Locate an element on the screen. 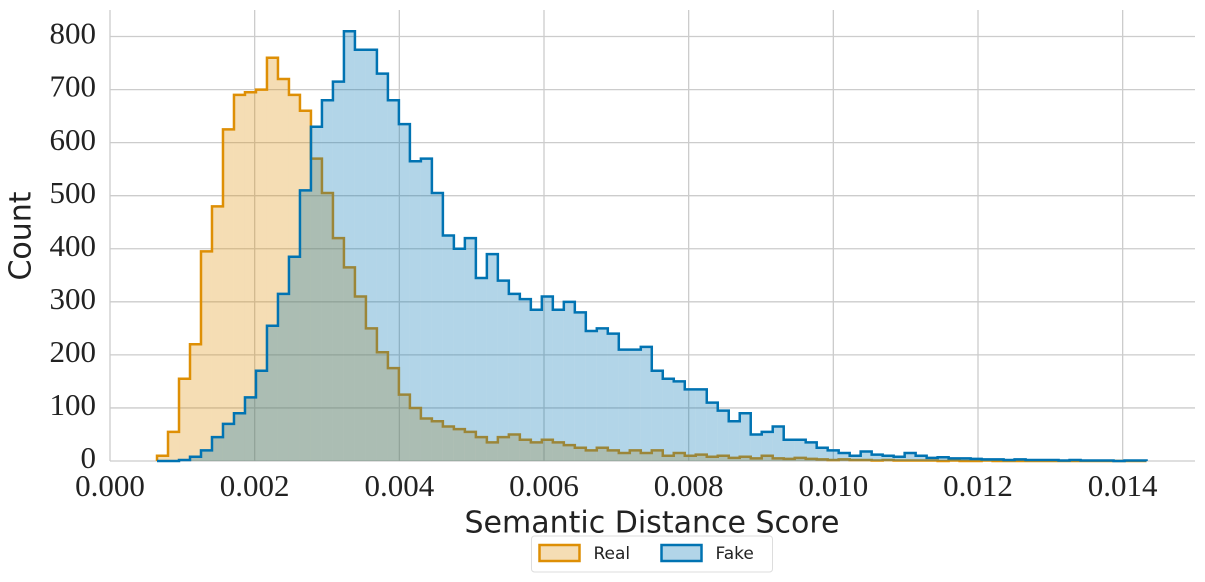 This screenshot has height=582, width=1205. y-tick-label: 500 is located at coordinates (73, 192).